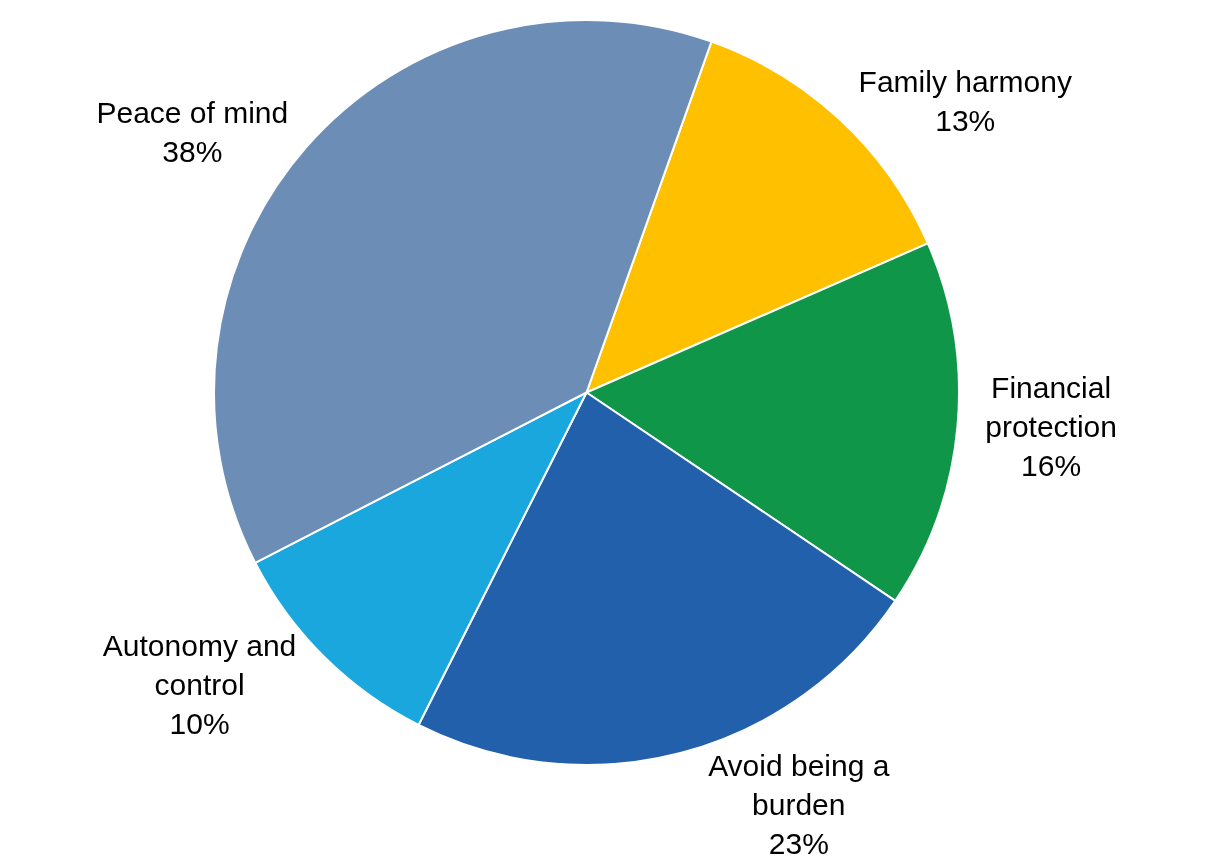 Image resolution: width=1214 pixels, height=865 pixels. Describe the element at coordinates (199, 724) in the screenshot. I see `data-label: 10%` at that location.